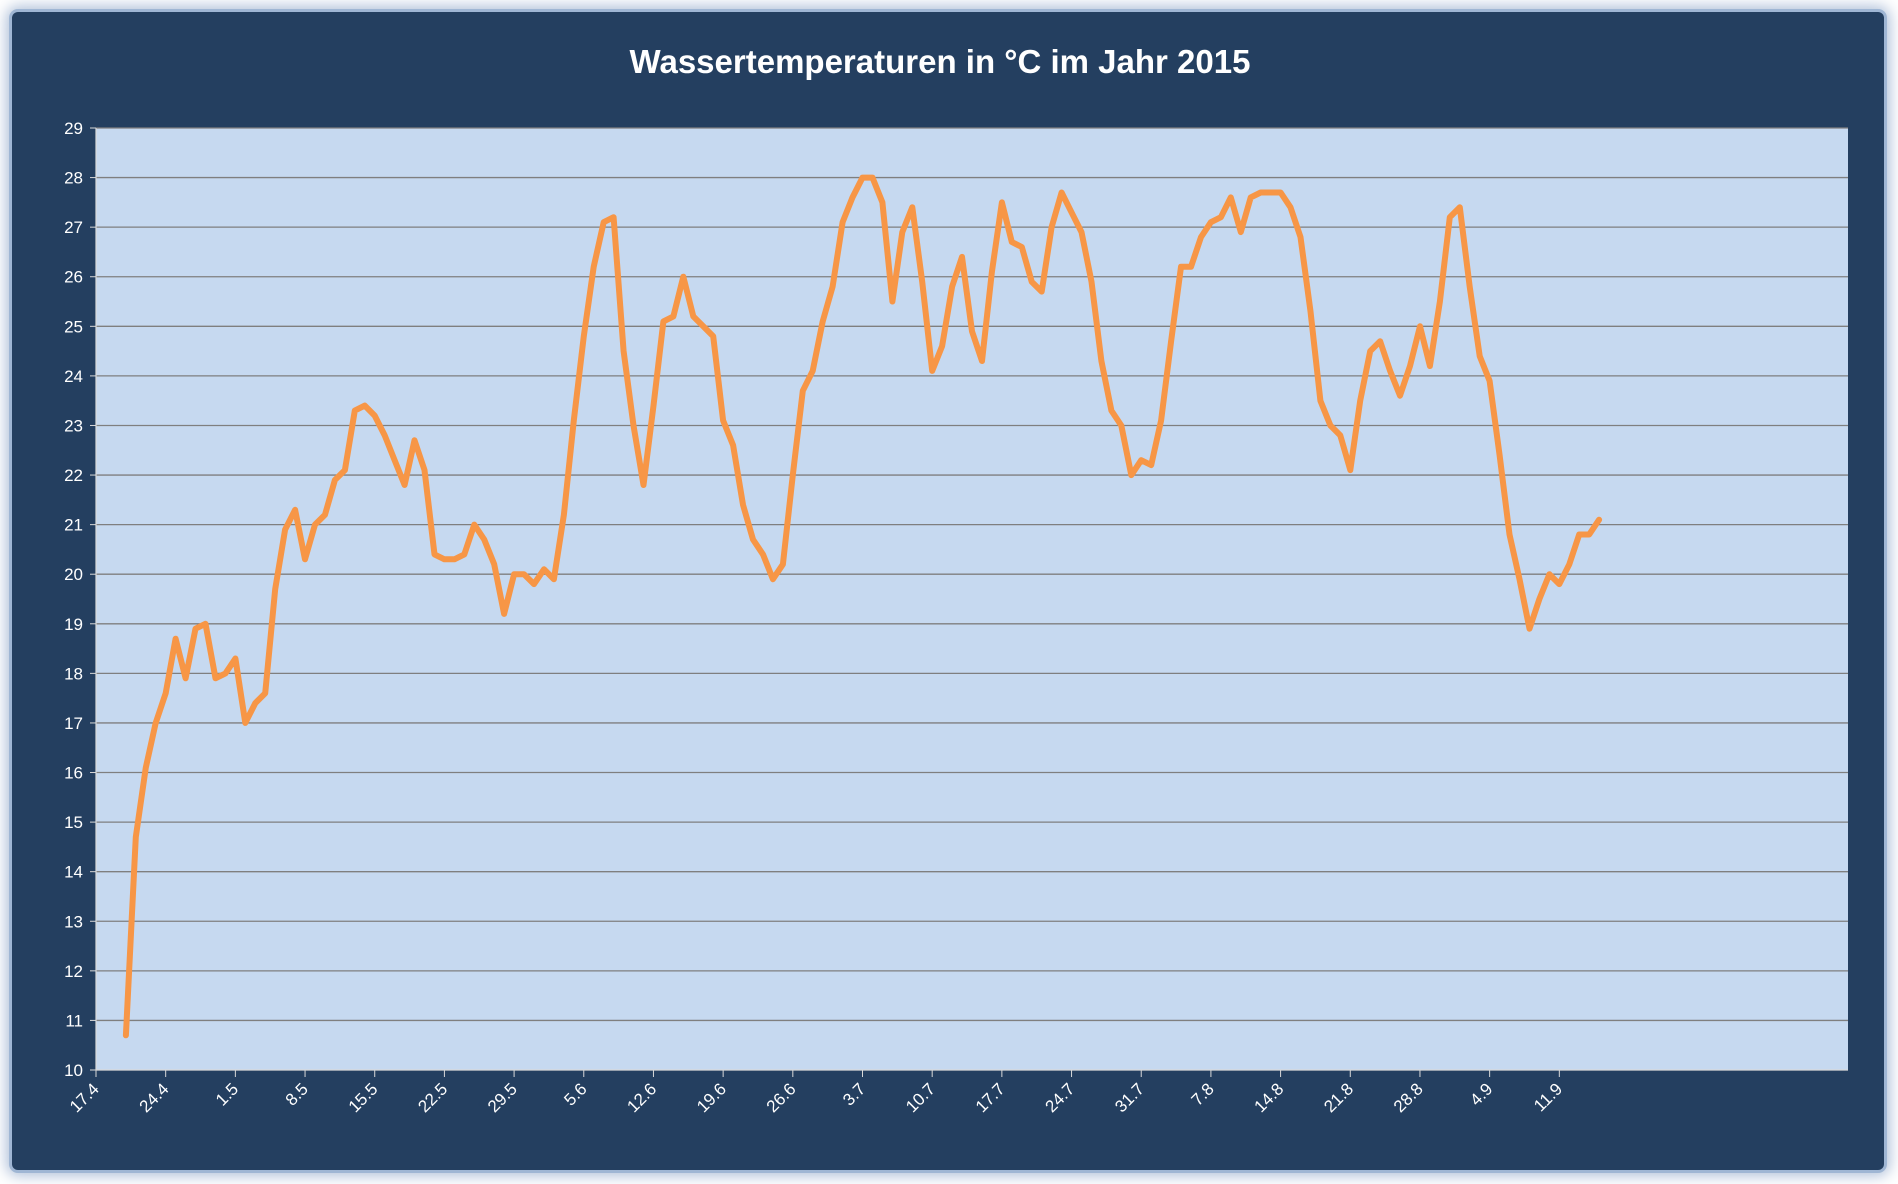 This screenshot has width=1898, height=1184. I want to click on y-tick-label: 25, so click(73, 326).